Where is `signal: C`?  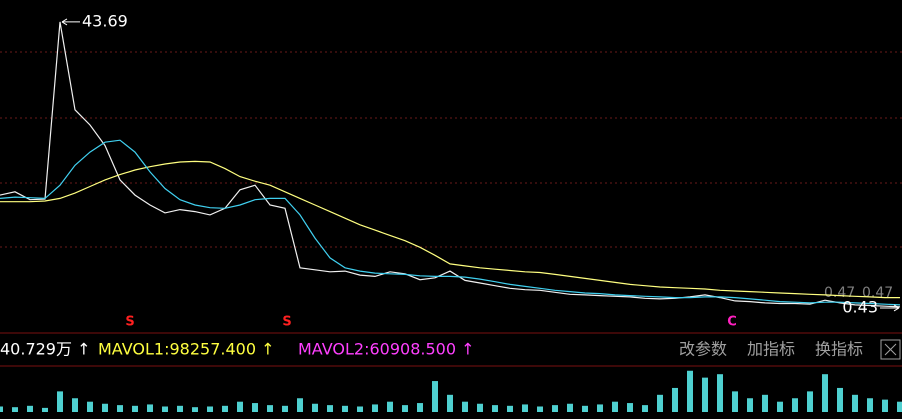 signal: C is located at coordinates (732, 322).